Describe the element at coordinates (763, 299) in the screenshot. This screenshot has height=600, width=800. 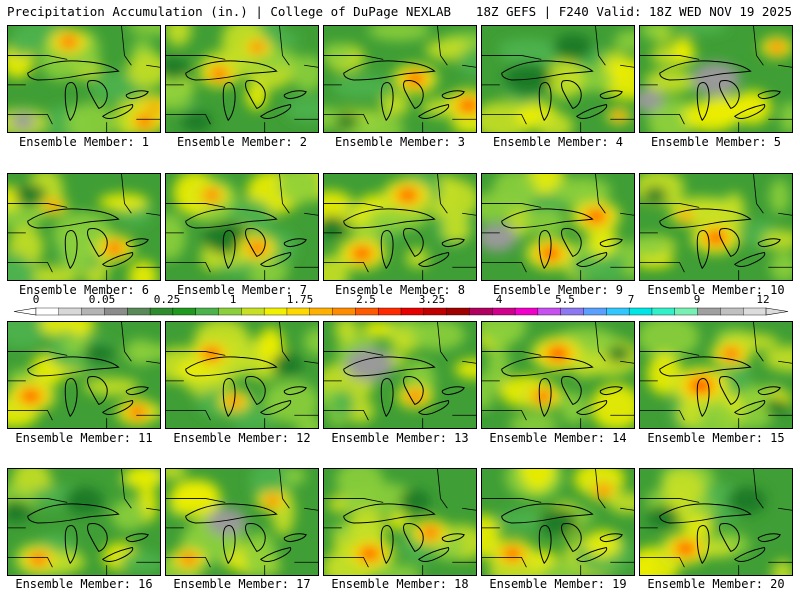
I see `legend-tick-label: 12` at that location.